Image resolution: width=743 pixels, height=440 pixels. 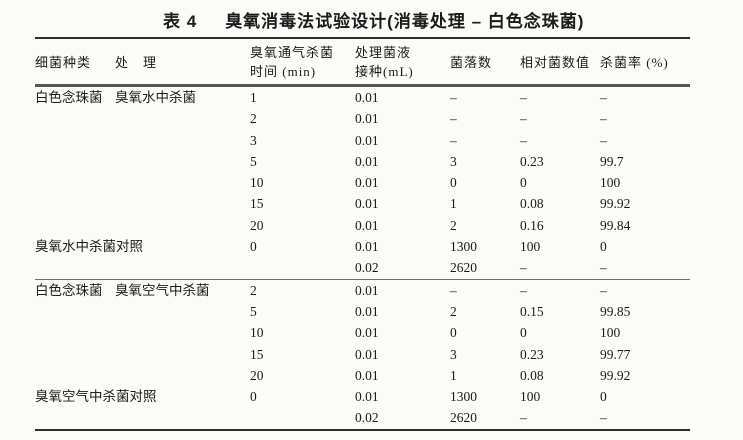 I want to click on table-number: 表 4, so click(x=180, y=21).